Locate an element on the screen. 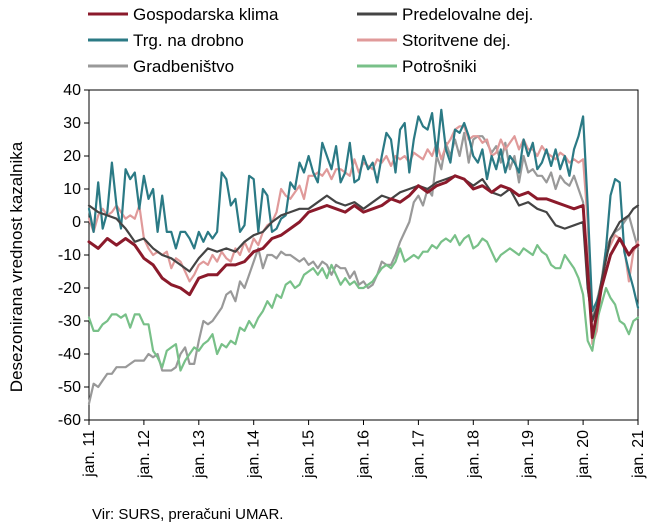  y-tick-label: -40 is located at coordinates (69, 354).